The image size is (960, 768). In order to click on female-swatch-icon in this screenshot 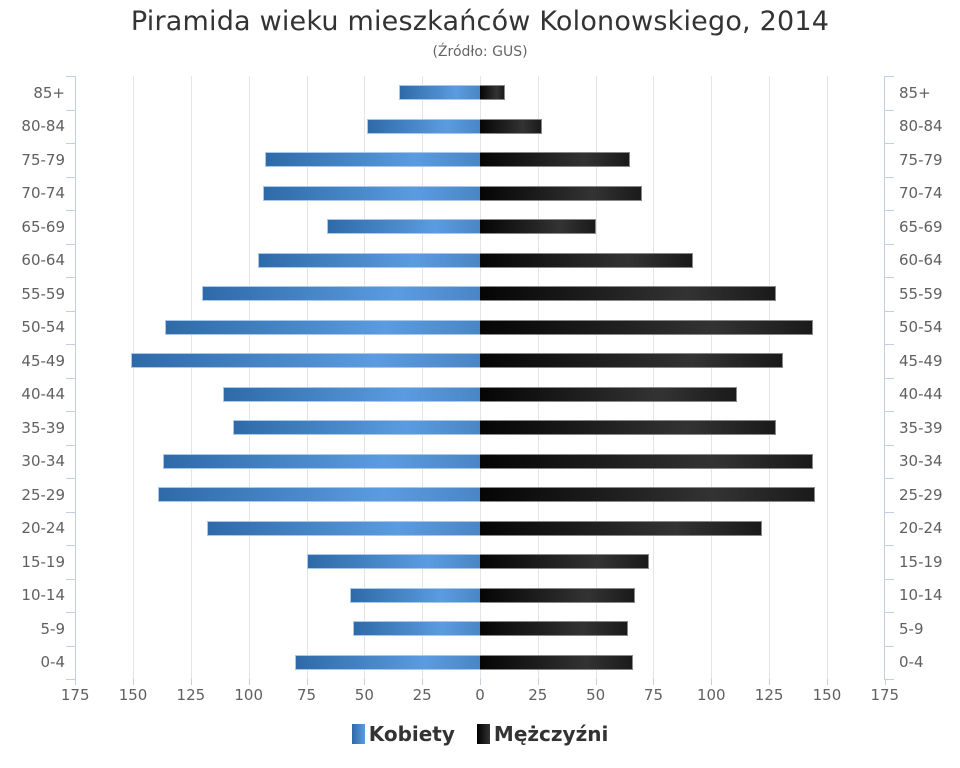, I will do `click(358, 734)`.